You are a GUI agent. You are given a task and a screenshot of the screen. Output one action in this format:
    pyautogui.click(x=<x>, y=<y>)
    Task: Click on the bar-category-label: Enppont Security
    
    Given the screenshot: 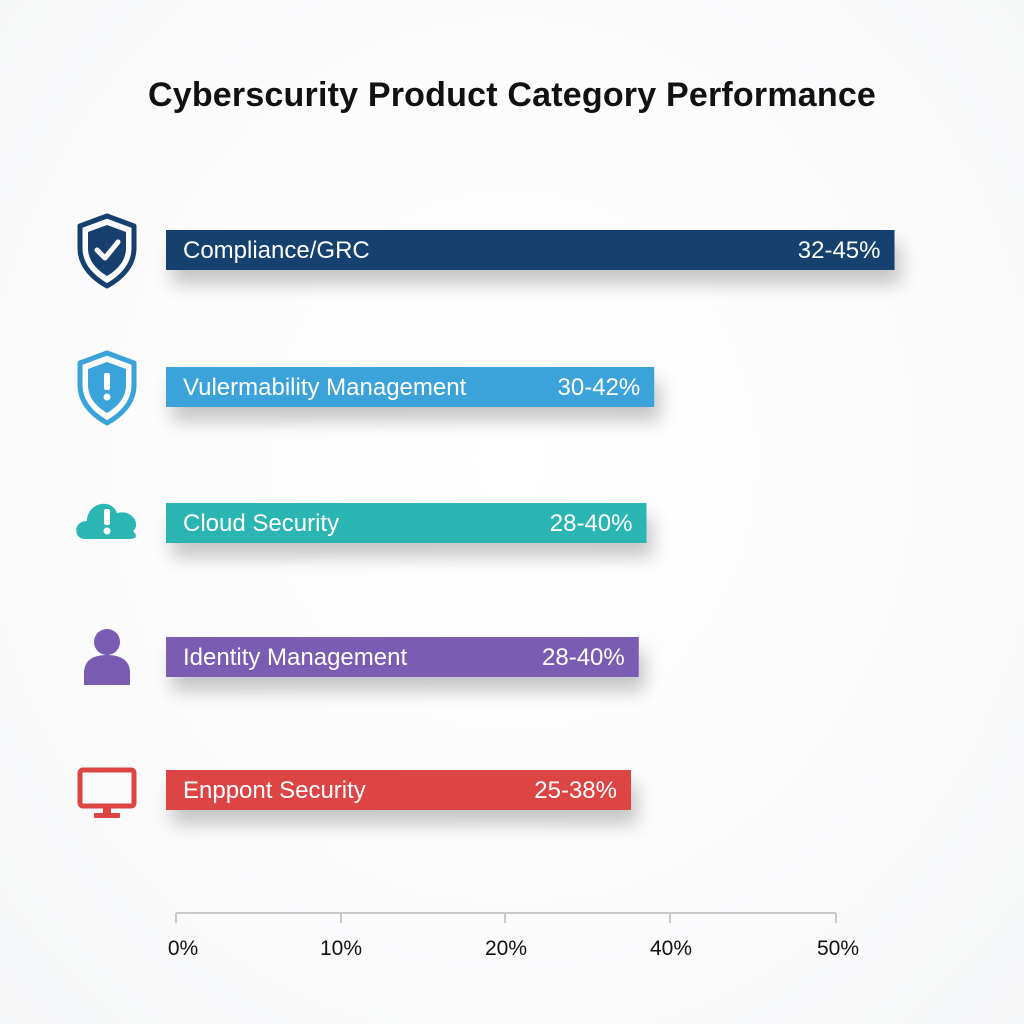 What is the action you would take?
    pyautogui.click(x=274, y=790)
    